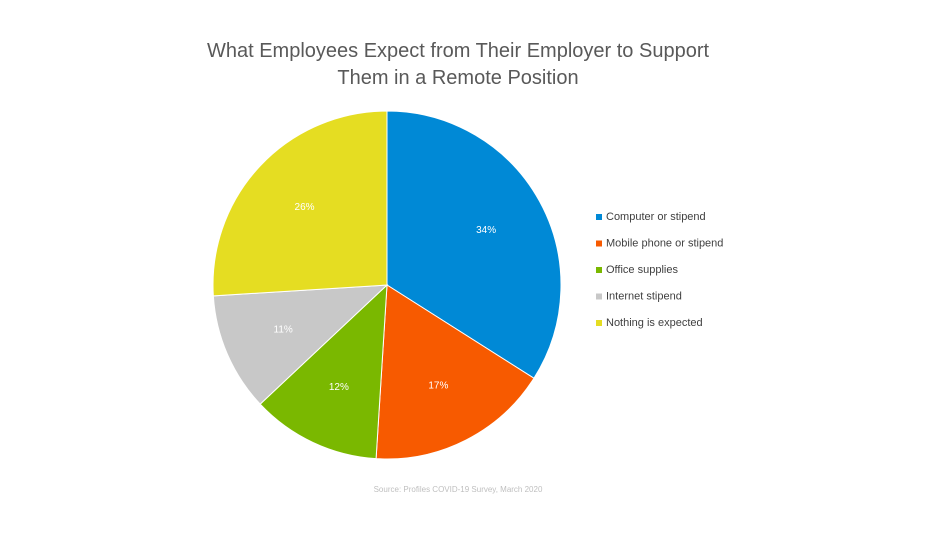 This screenshot has height=538, width=948. I want to click on legend-label: Computer or stipend, so click(656, 217).